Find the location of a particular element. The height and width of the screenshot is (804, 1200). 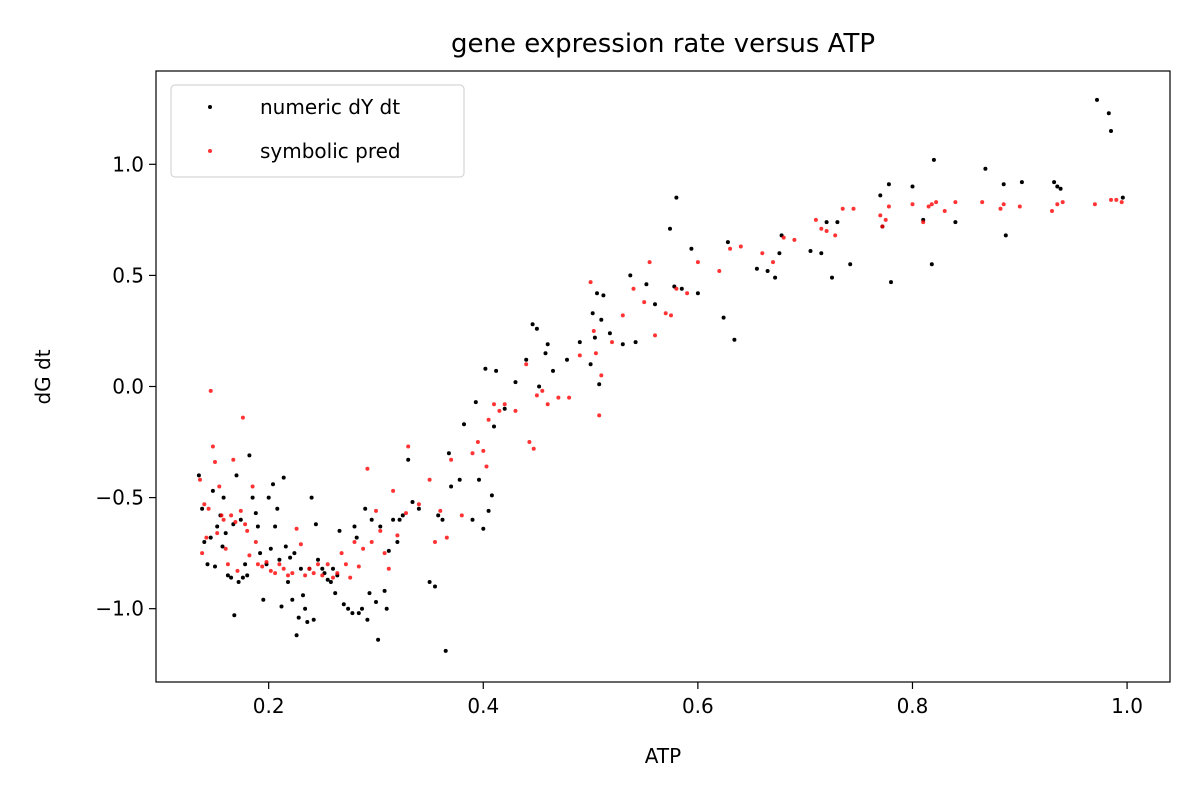

x-tick-label-2: 0.6 is located at coordinates (698, 706).